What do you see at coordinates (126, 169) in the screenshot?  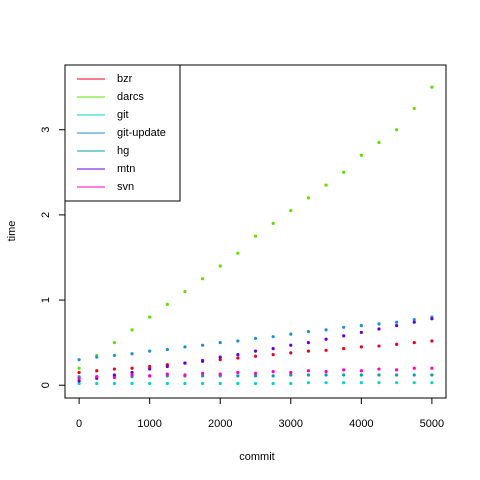 I see `legend-label: mtn` at bounding box center [126, 169].